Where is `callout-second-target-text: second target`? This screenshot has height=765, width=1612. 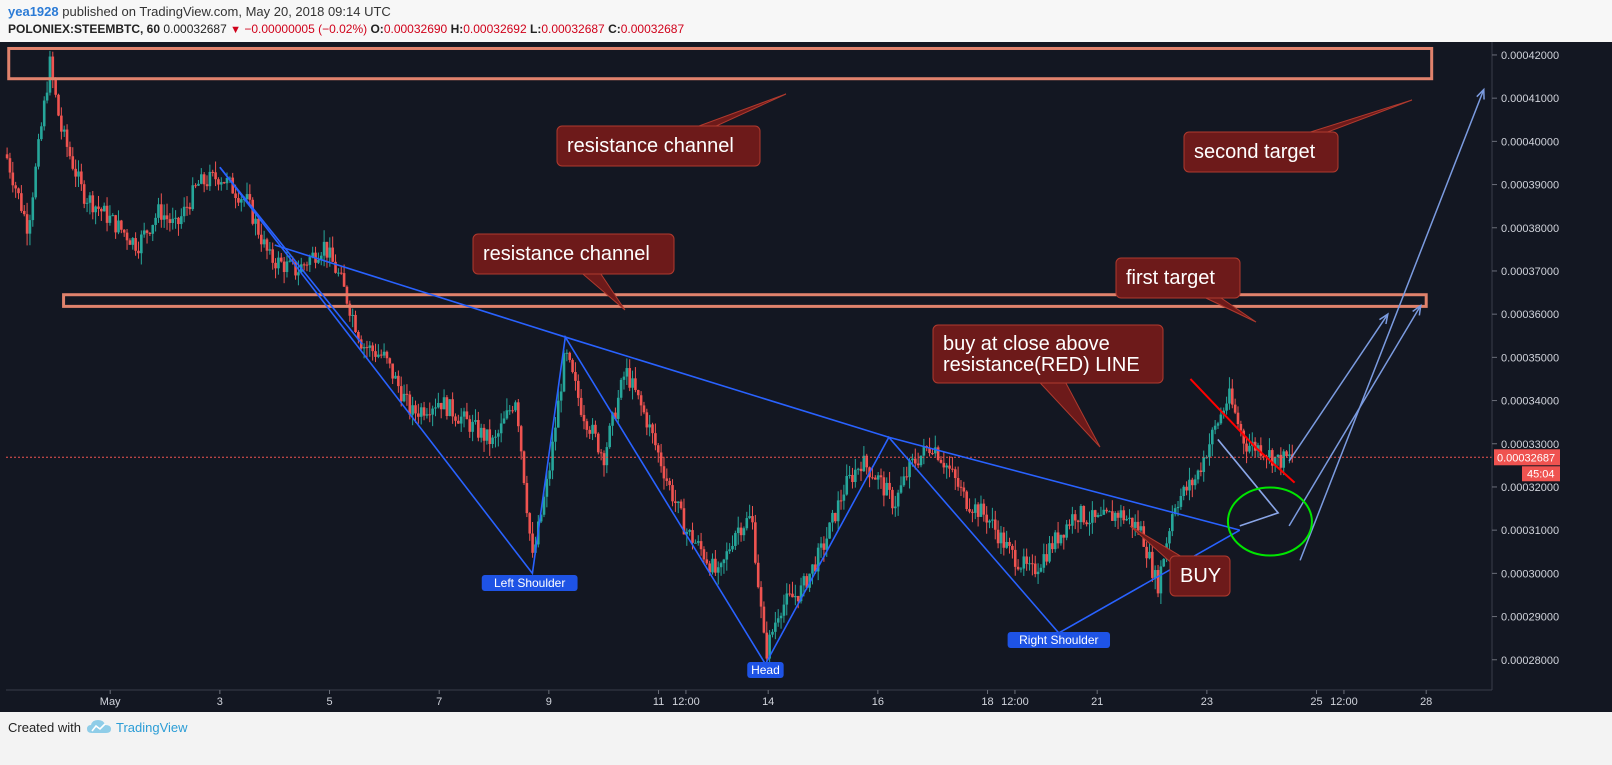 callout-second-target-text: second target is located at coordinates (1255, 152).